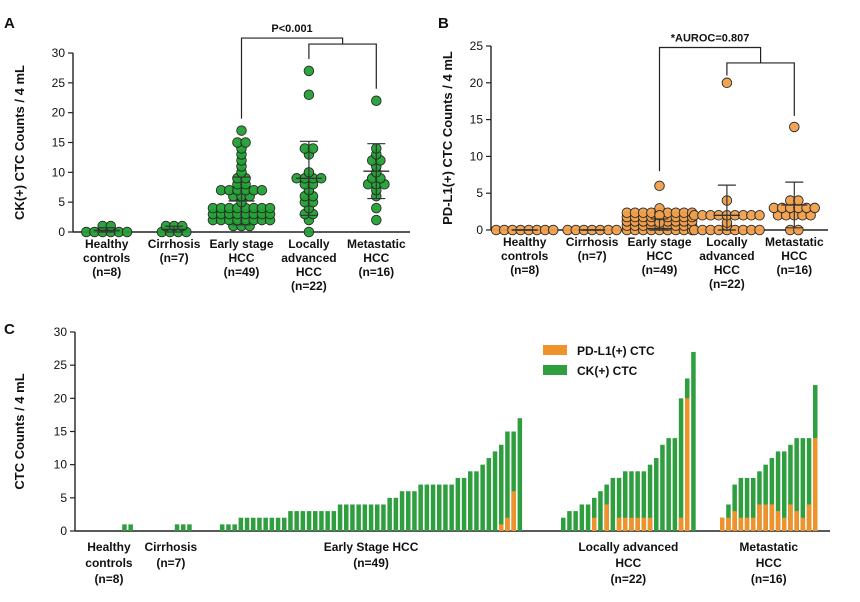 The width and height of the screenshot is (860, 602). I want to click on panel-a-tick-label: 25, so click(59, 83).